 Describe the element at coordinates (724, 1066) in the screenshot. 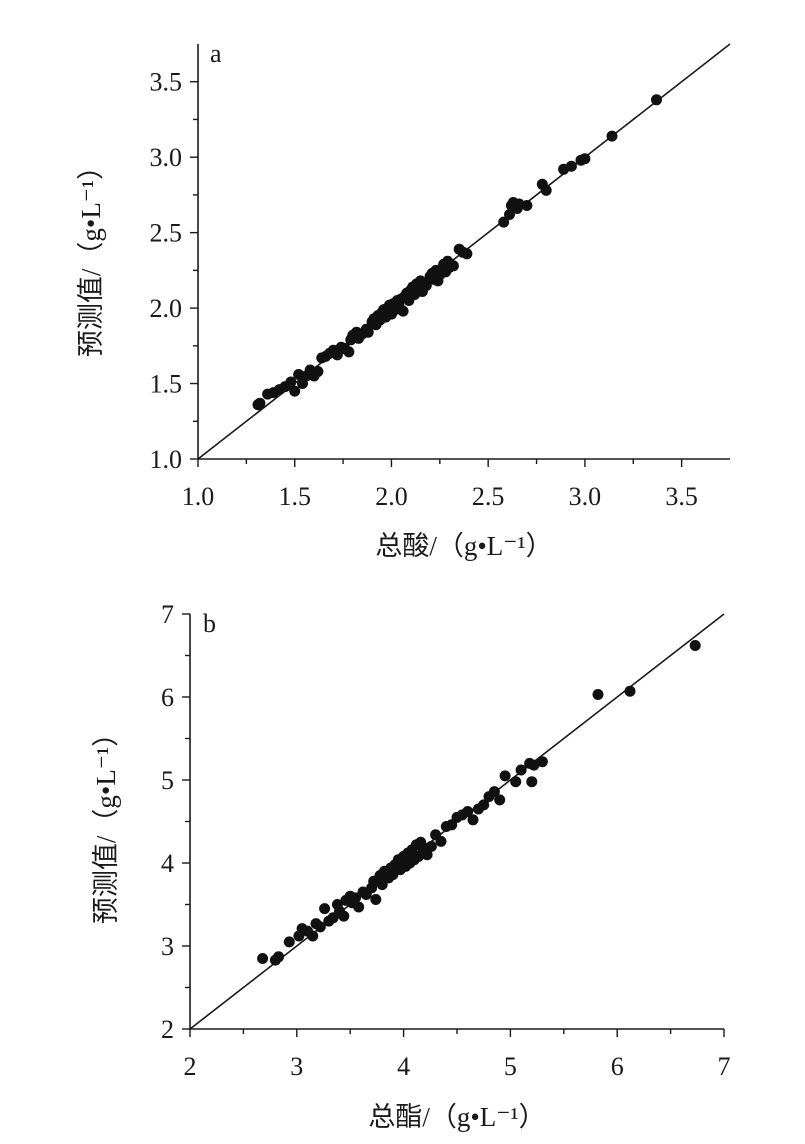

I see `x-tick-label: 7` at that location.